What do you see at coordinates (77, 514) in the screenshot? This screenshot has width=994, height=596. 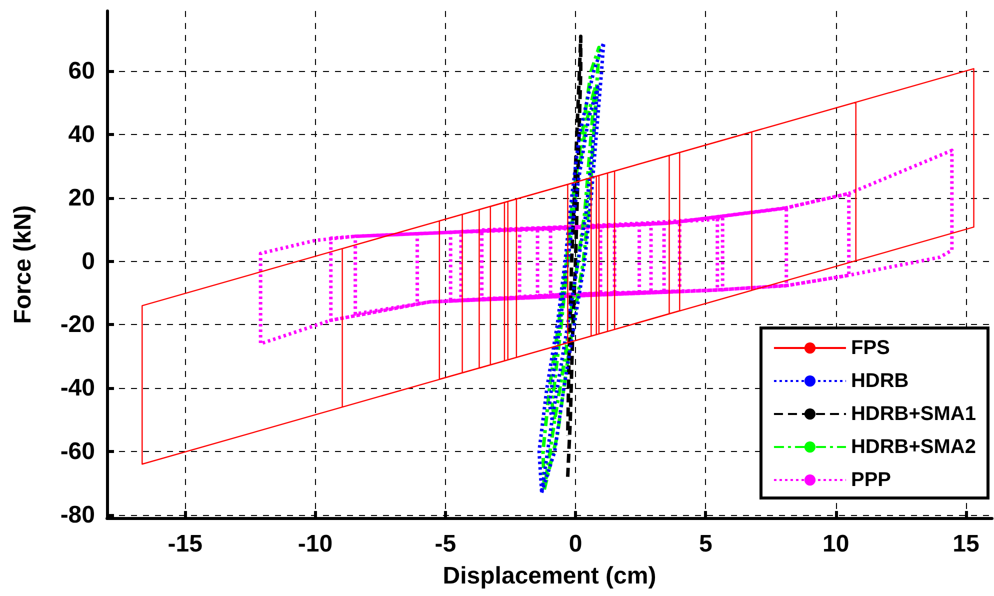 I see `y-tick-label: -80` at bounding box center [77, 514].